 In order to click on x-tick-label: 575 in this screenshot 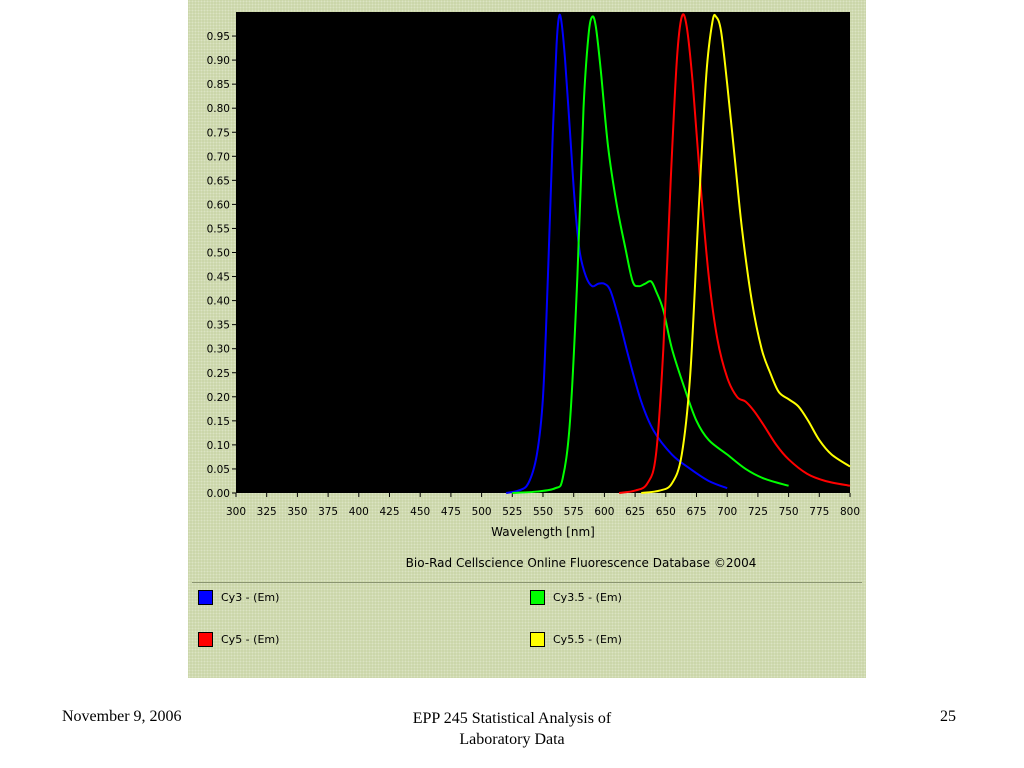, I will do `click(574, 512)`.